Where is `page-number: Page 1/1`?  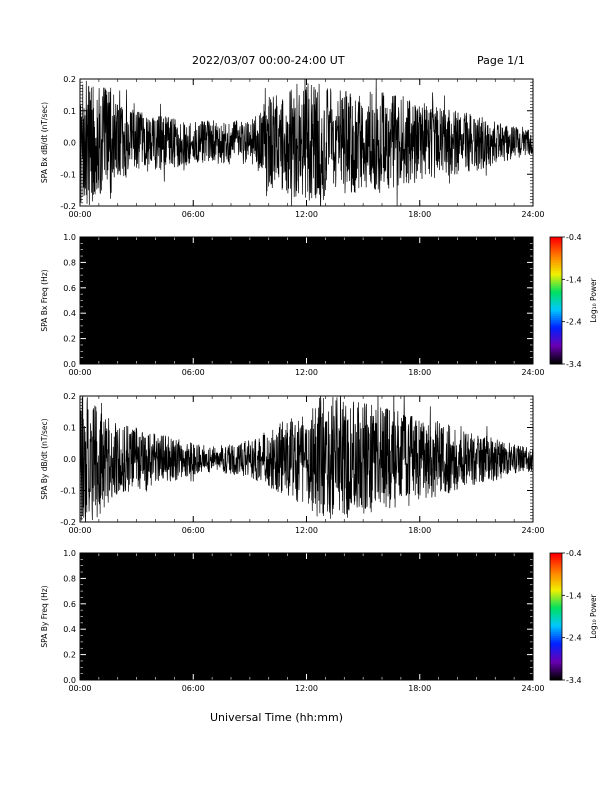 page-number: Page 1/1 is located at coordinates (501, 60).